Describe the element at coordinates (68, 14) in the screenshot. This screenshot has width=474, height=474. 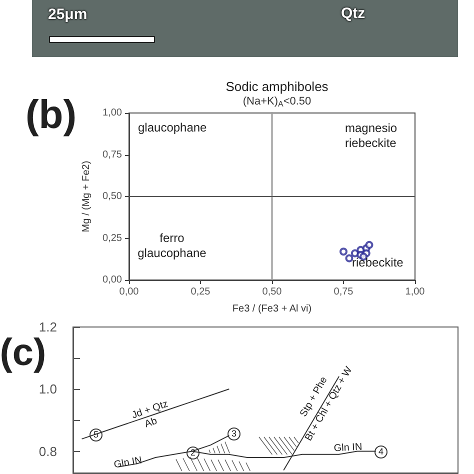
I see `text: 25μm` at that location.